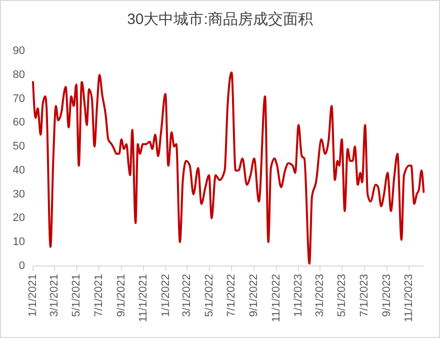  I want to click on y-tick-label: 70, so click(18, 98).